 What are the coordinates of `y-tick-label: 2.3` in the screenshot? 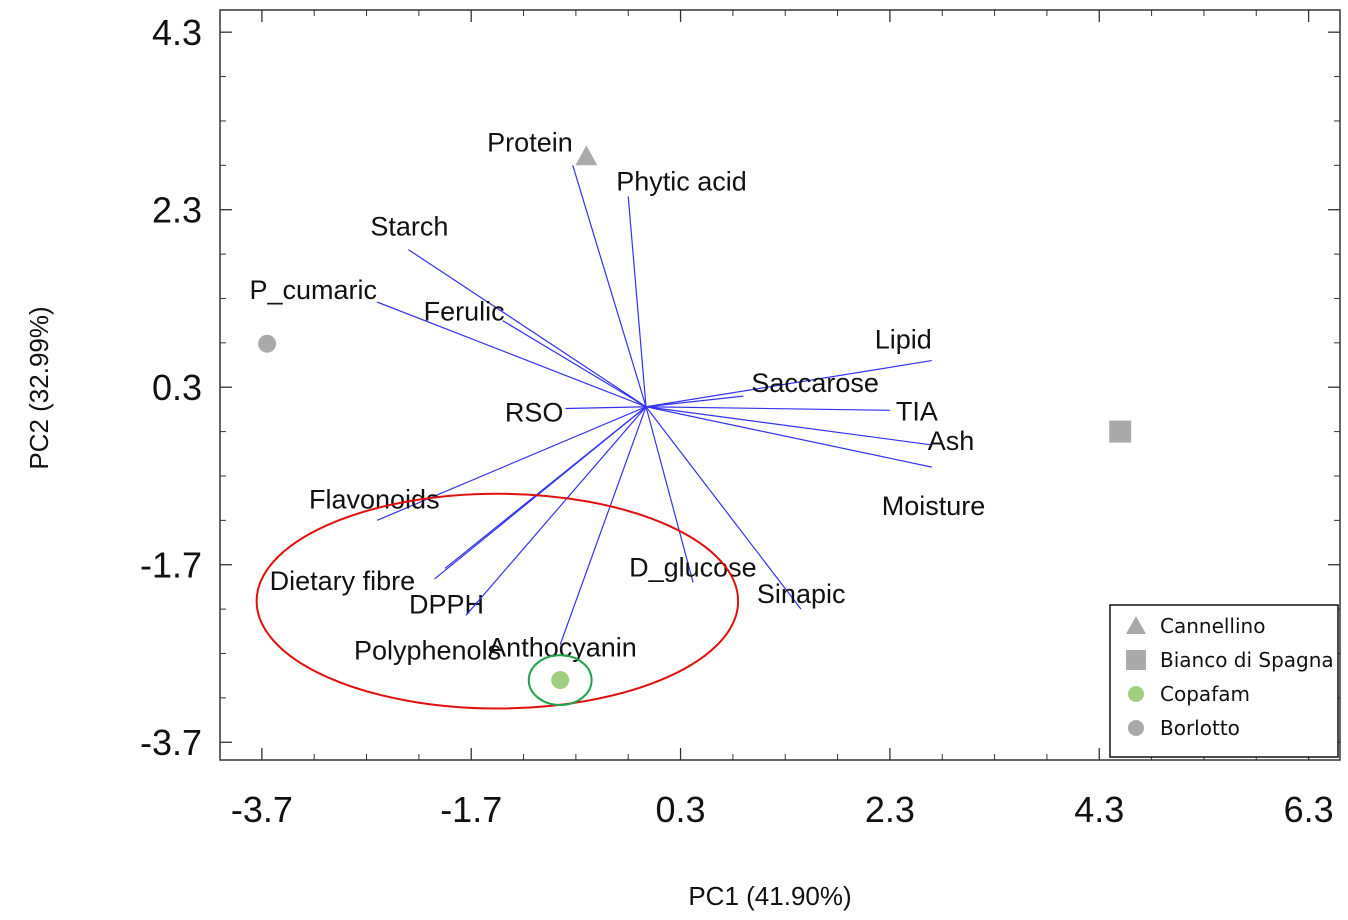 It's located at (177, 210).